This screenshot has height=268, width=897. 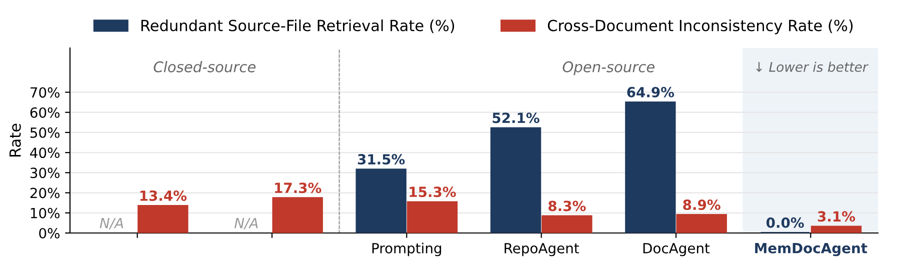 What do you see at coordinates (516, 118) in the screenshot?
I see `data-label: 52.1%` at bounding box center [516, 118].